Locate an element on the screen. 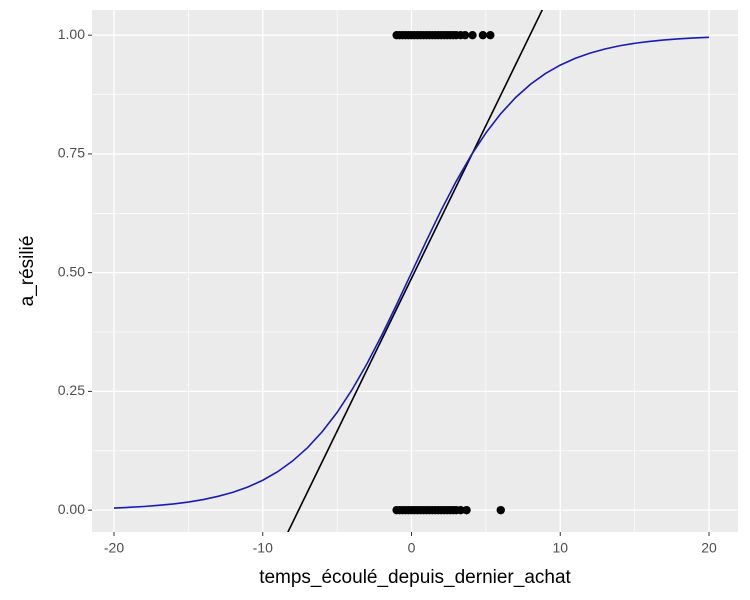 The height and width of the screenshot is (600, 750). y-tick-label: 0.75 is located at coordinates (71, 153).